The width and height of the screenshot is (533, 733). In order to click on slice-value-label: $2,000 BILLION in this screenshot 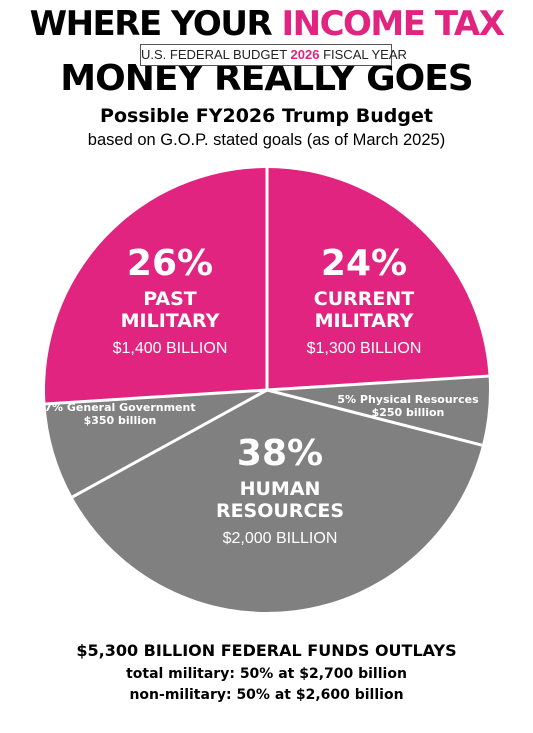, I will do `click(280, 538)`.